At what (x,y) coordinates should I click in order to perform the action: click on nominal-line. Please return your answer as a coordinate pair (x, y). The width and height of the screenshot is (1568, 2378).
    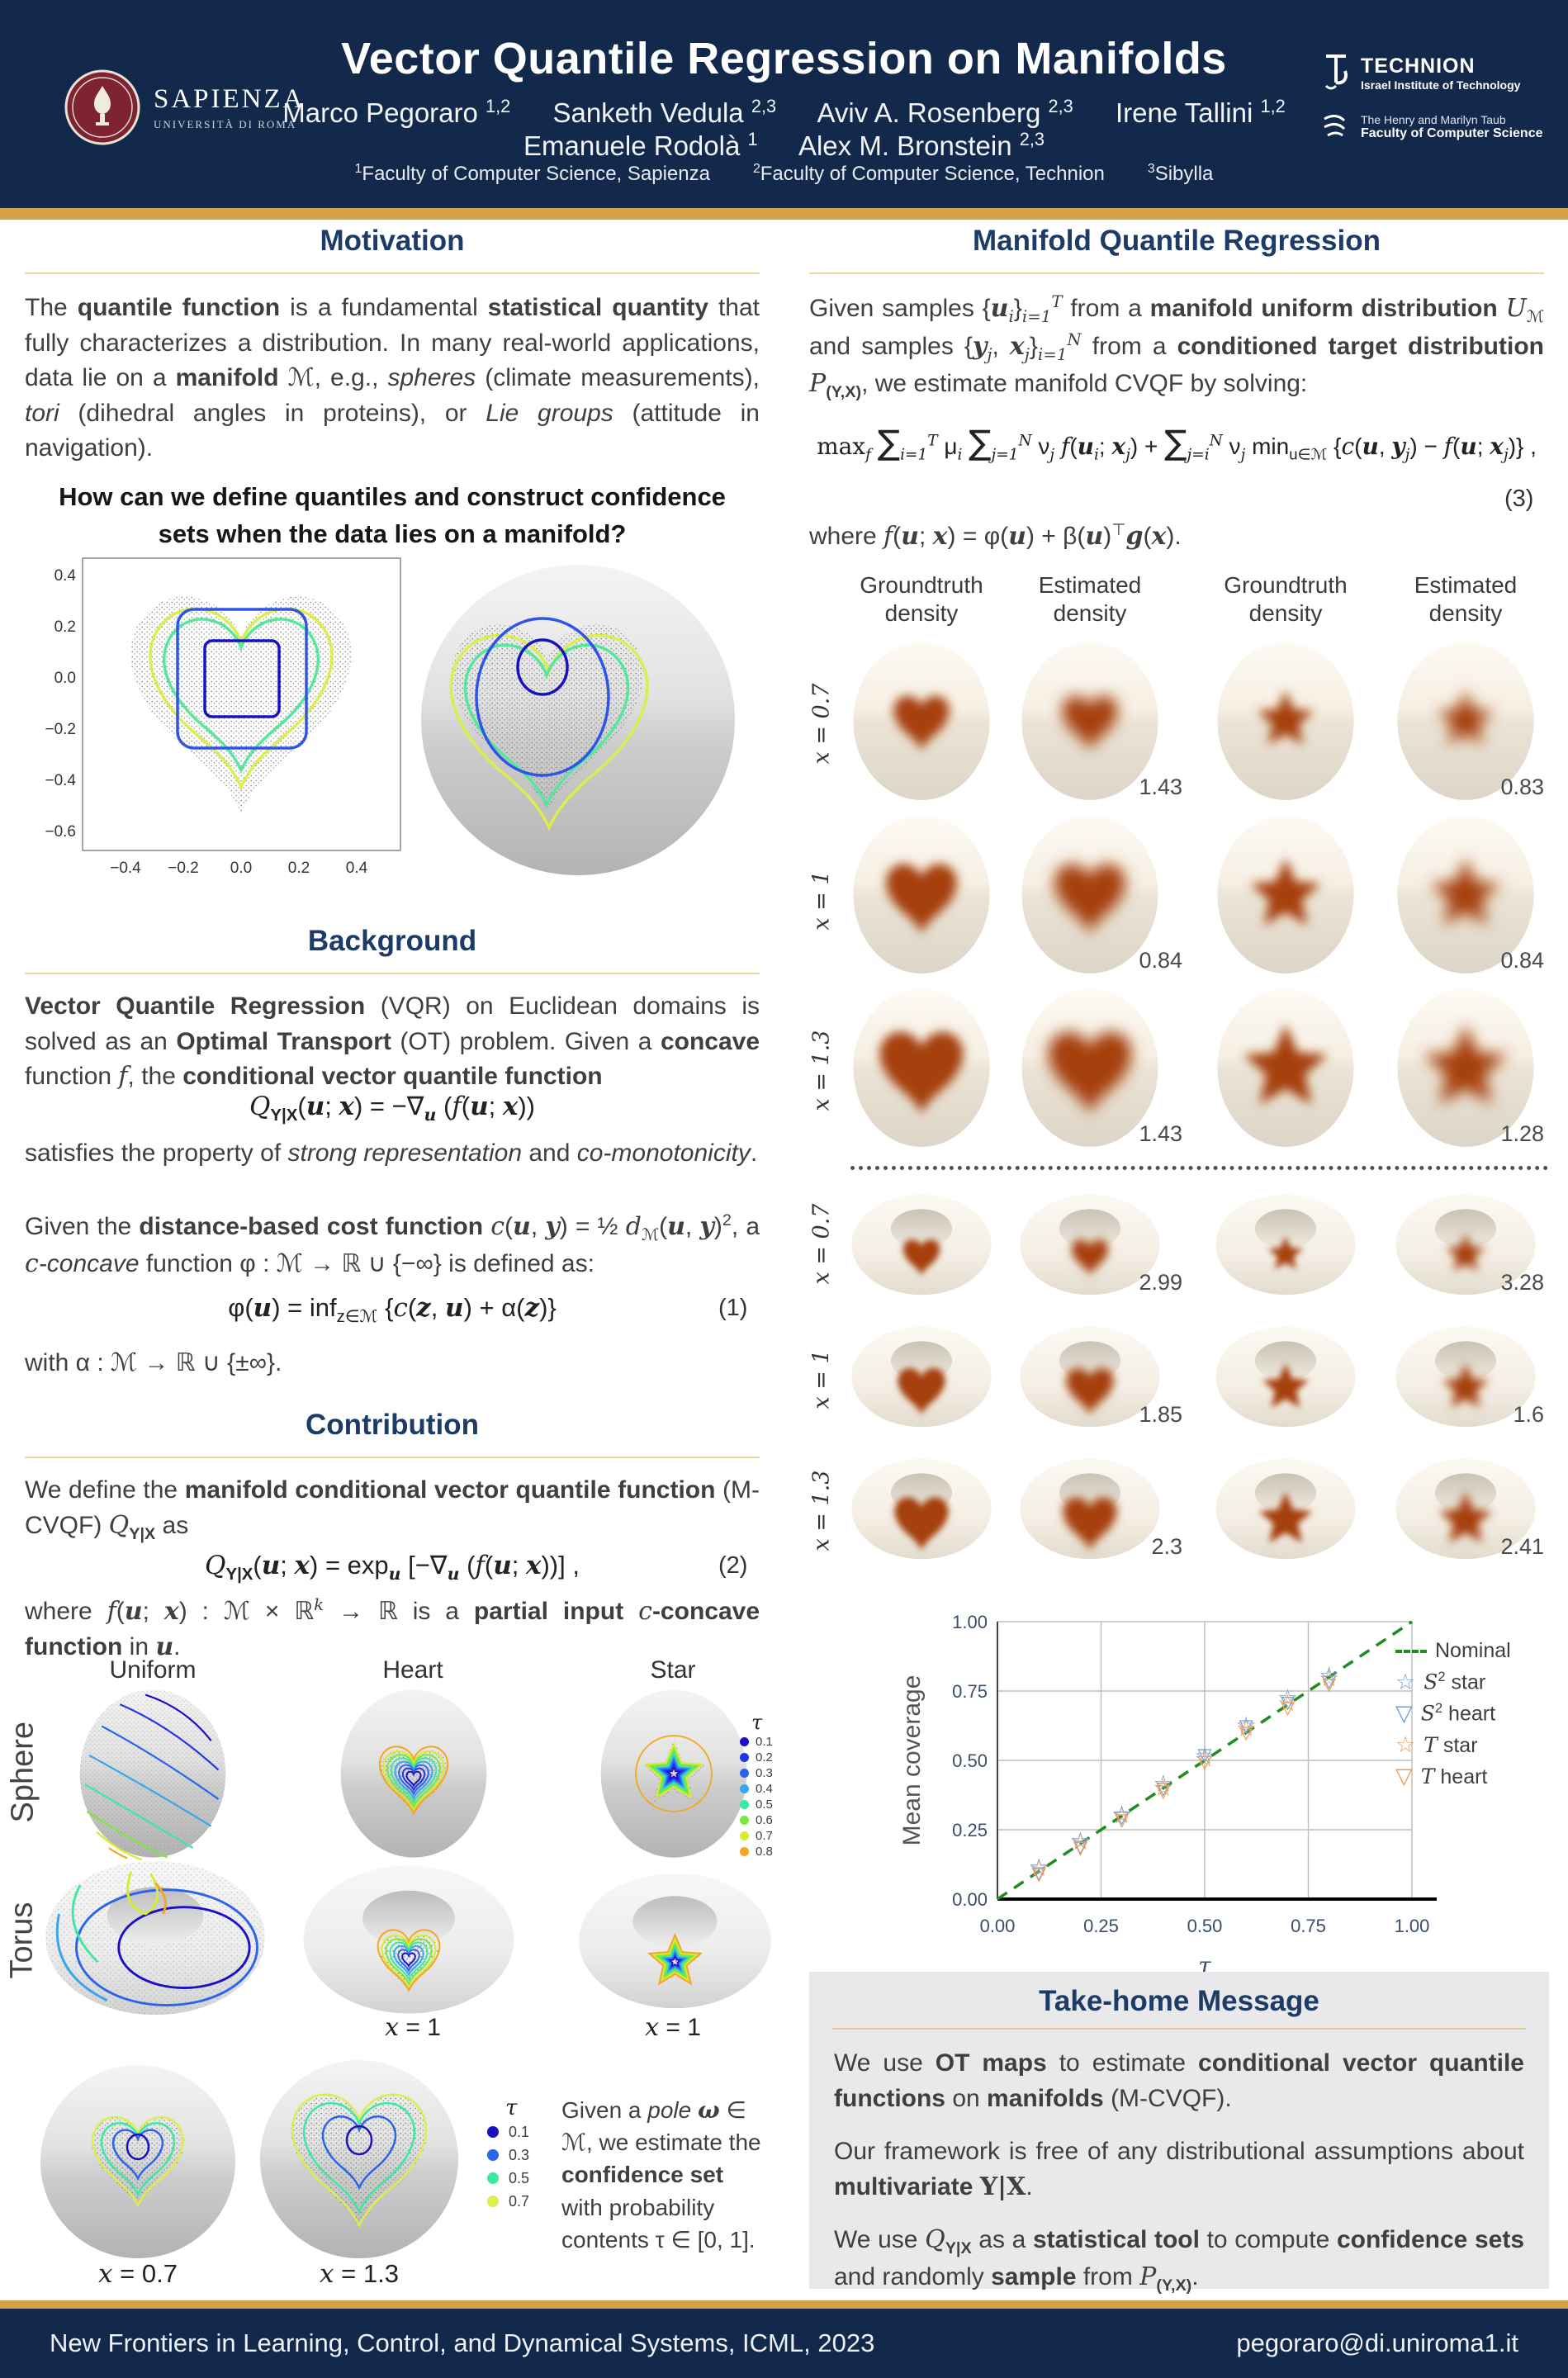
    Looking at the image, I should click on (1205, 1760).